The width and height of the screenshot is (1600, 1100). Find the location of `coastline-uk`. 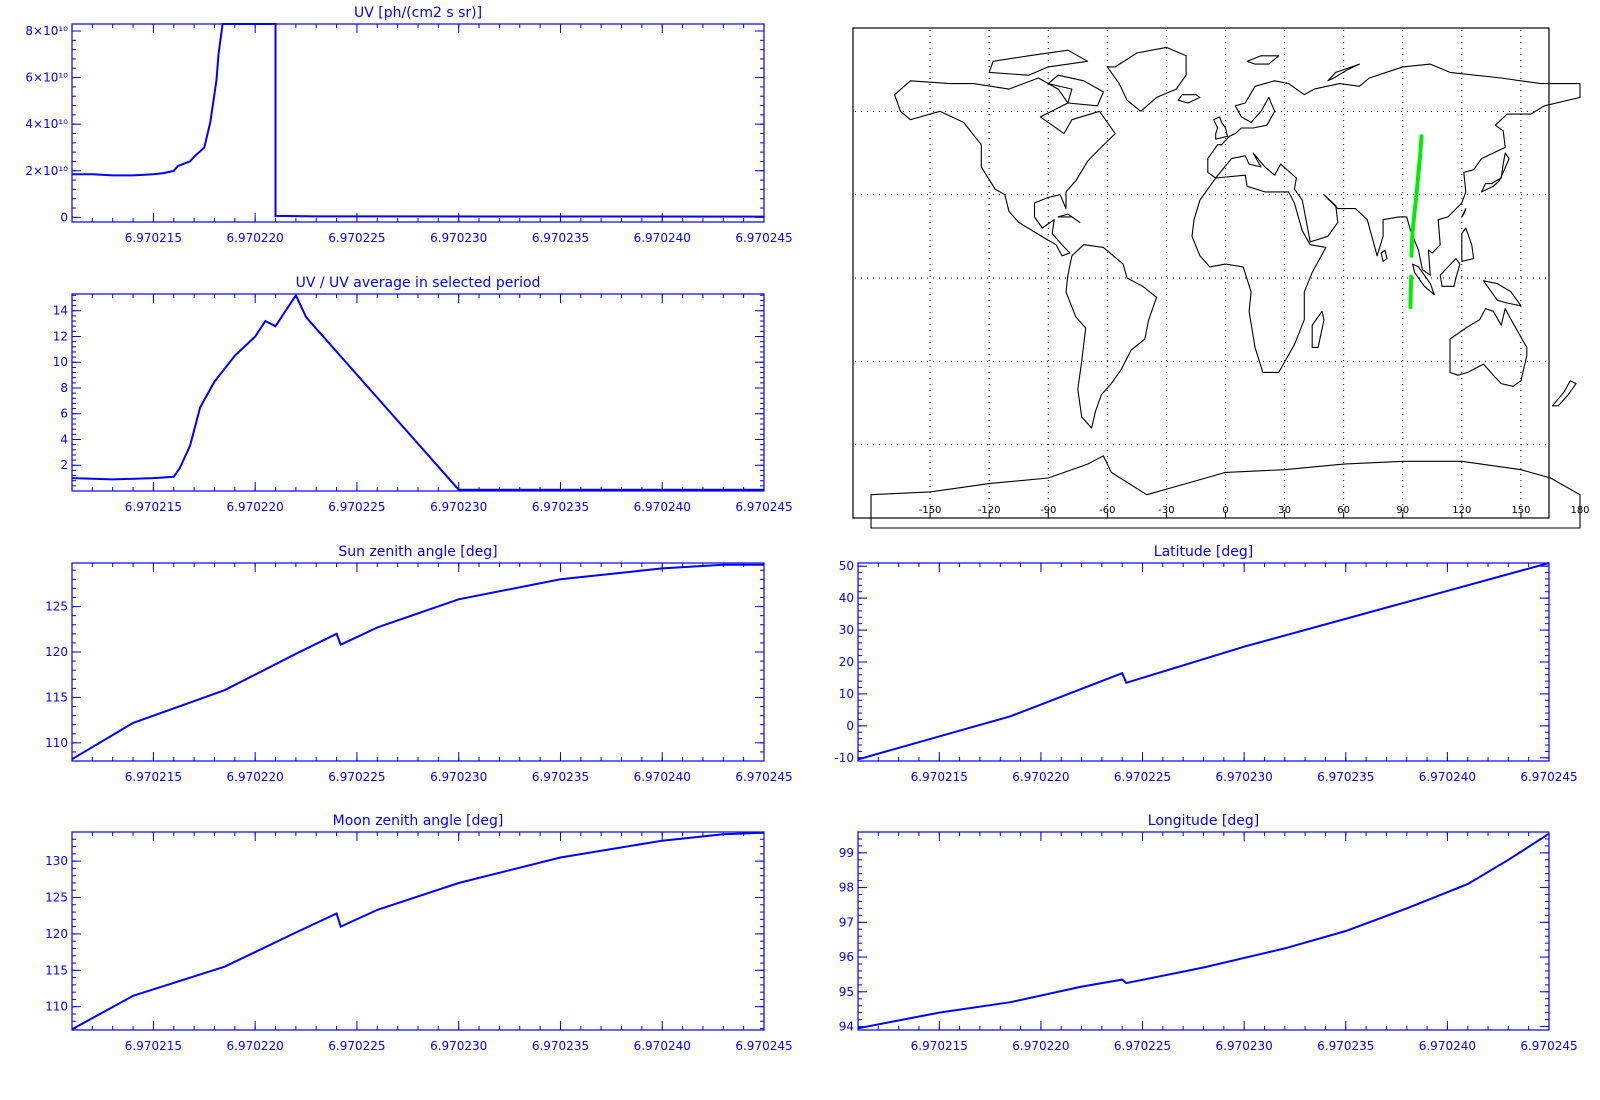

coastline-uk is located at coordinates (1221, 128).